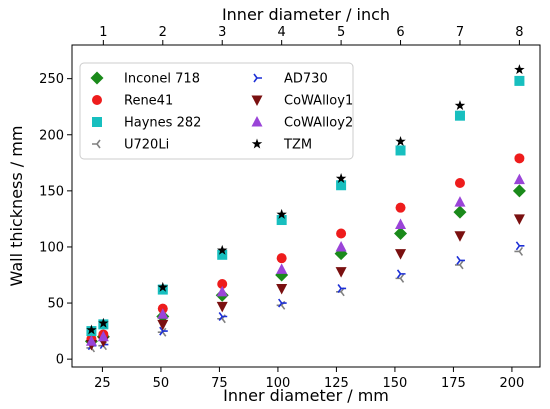  What do you see at coordinates (318, 123) in the screenshot?
I see `legend-label: CoWAlloy2` at bounding box center [318, 123].